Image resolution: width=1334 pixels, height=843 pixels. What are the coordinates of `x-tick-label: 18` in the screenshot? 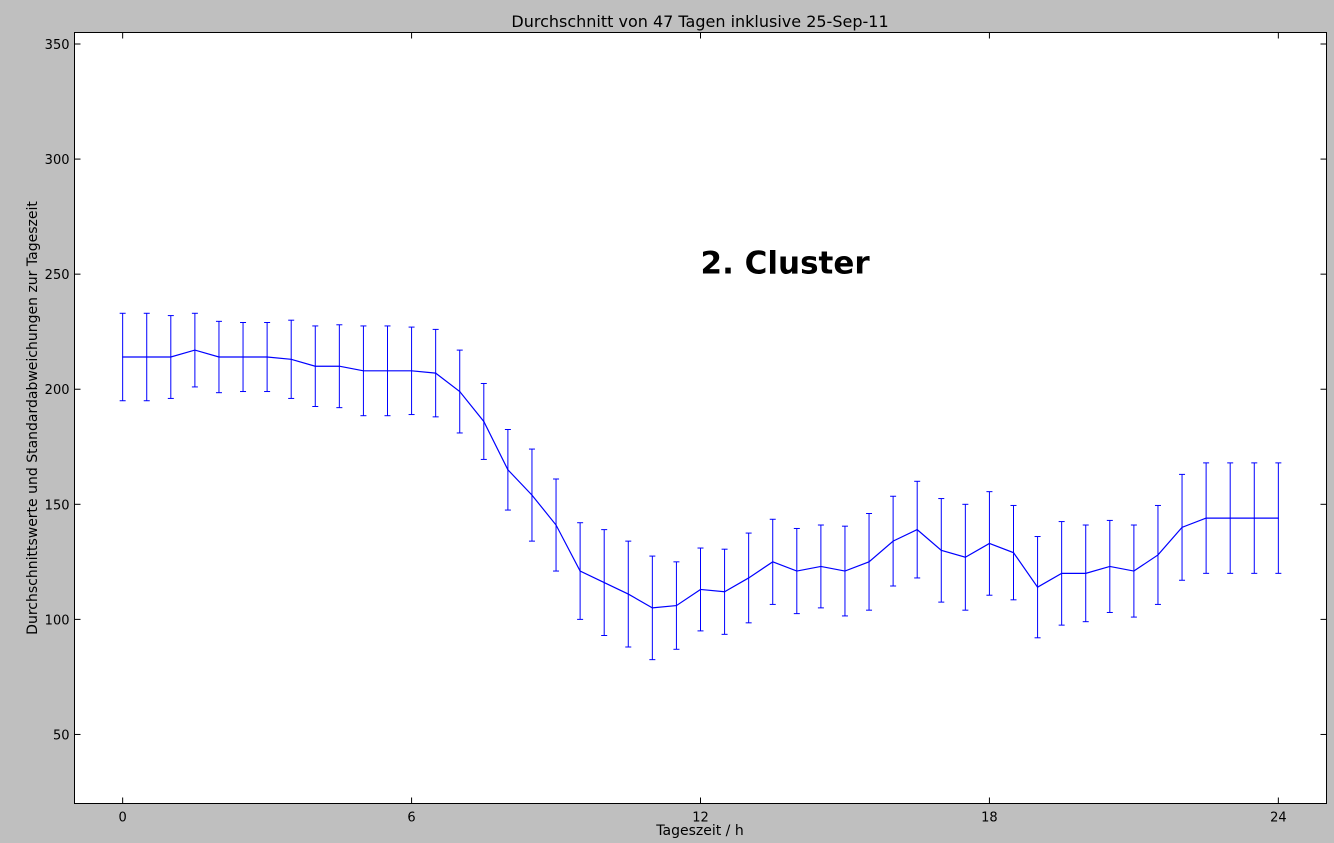 It's located at (989, 818).